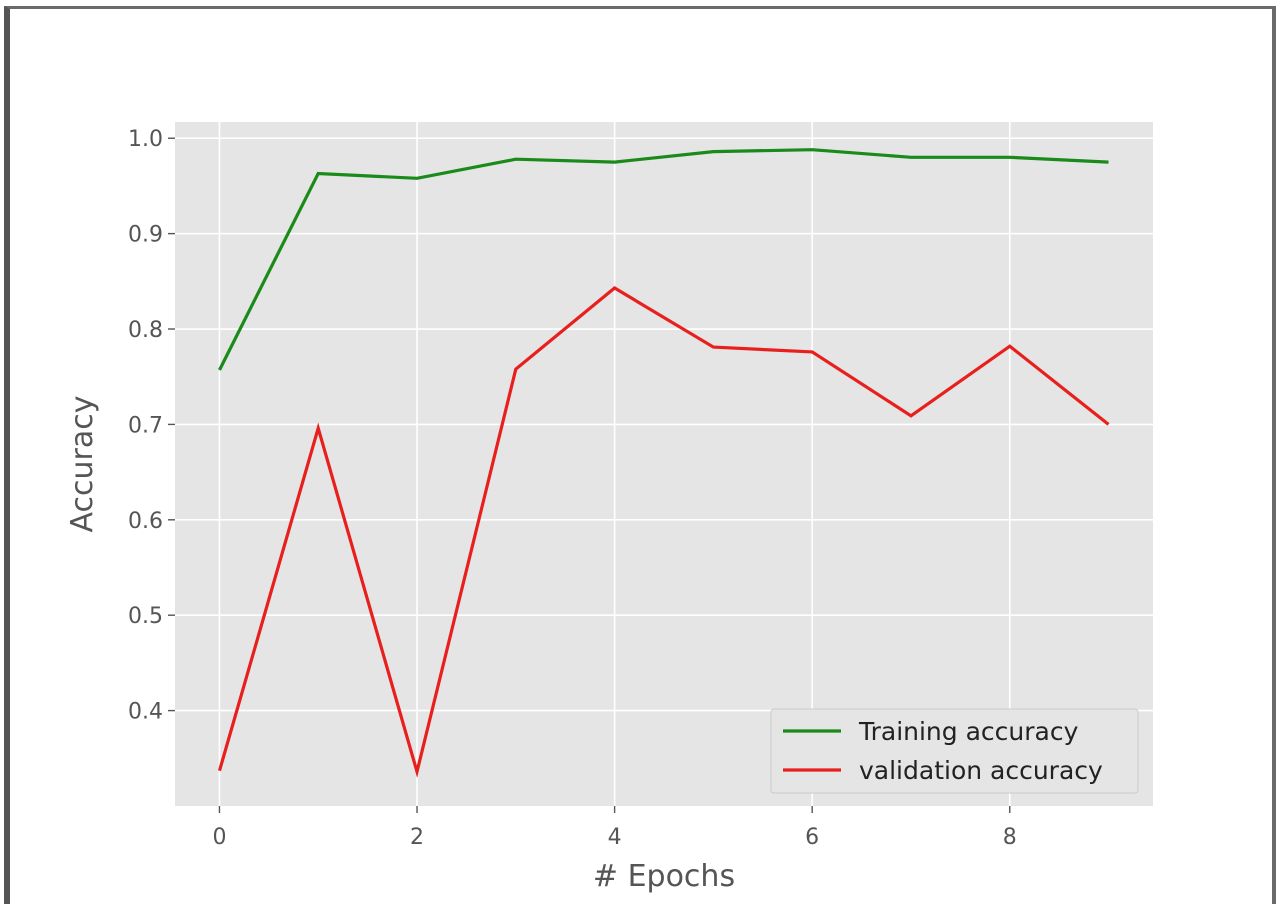 The image size is (1284, 907). What do you see at coordinates (82, 464) in the screenshot?
I see `y-axis-label: Accuracy` at bounding box center [82, 464].